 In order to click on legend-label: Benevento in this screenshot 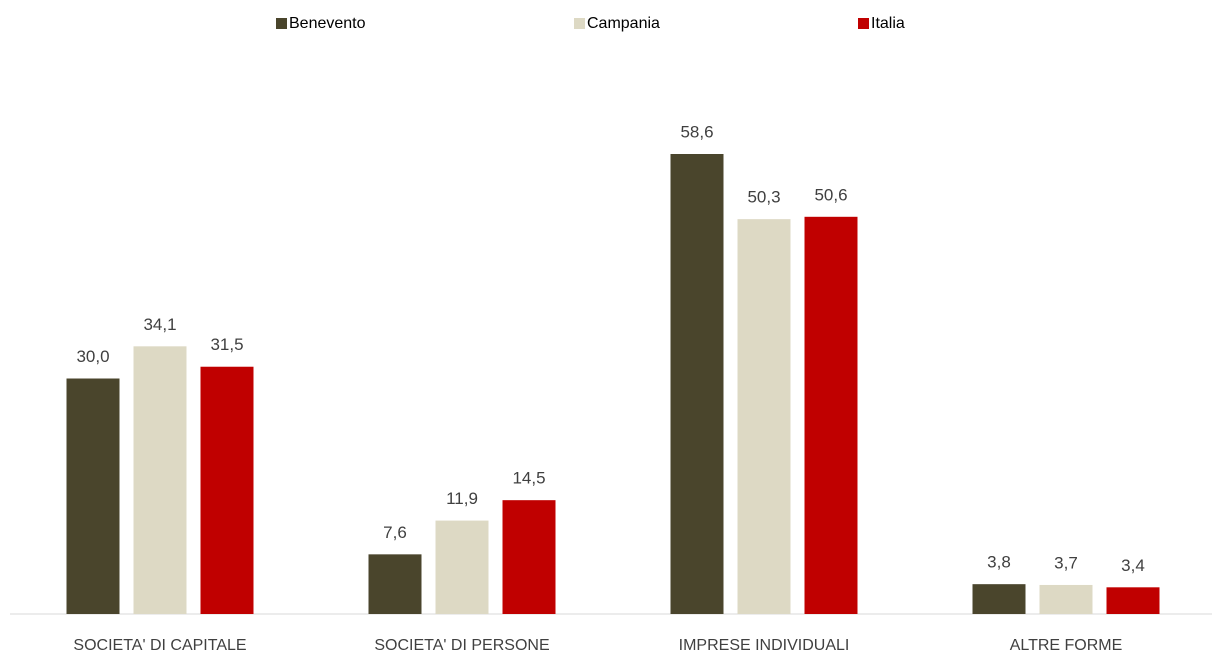, I will do `click(327, 23)`.